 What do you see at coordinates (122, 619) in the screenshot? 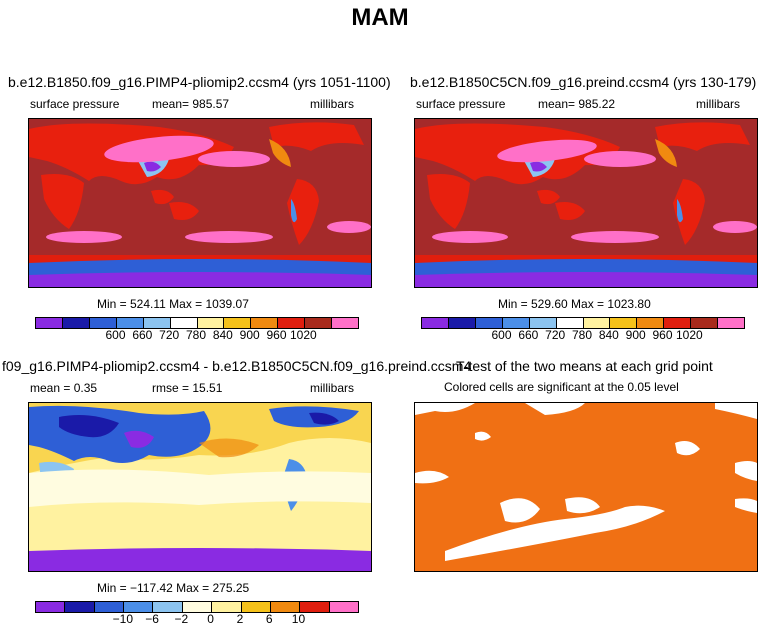
I see `colorbar-tick-label: −10` at bounding box center [122, 619].